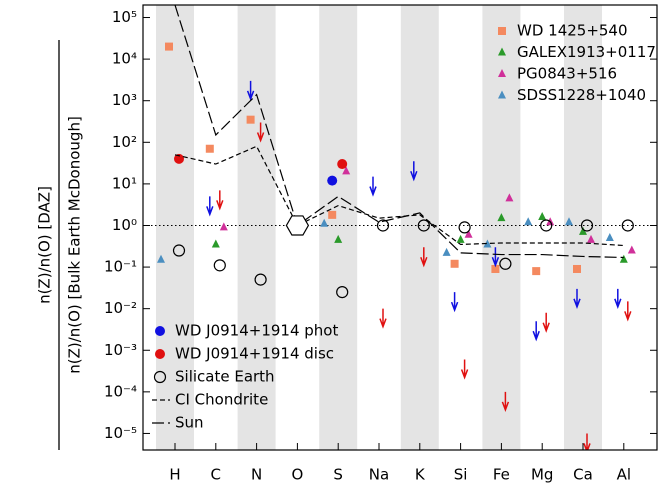 The image size is (659, 492). What do you see at coordinates (461, 475) in the screenshot?
I see `x-tick-label: Si` at bounding box center [461, 475].